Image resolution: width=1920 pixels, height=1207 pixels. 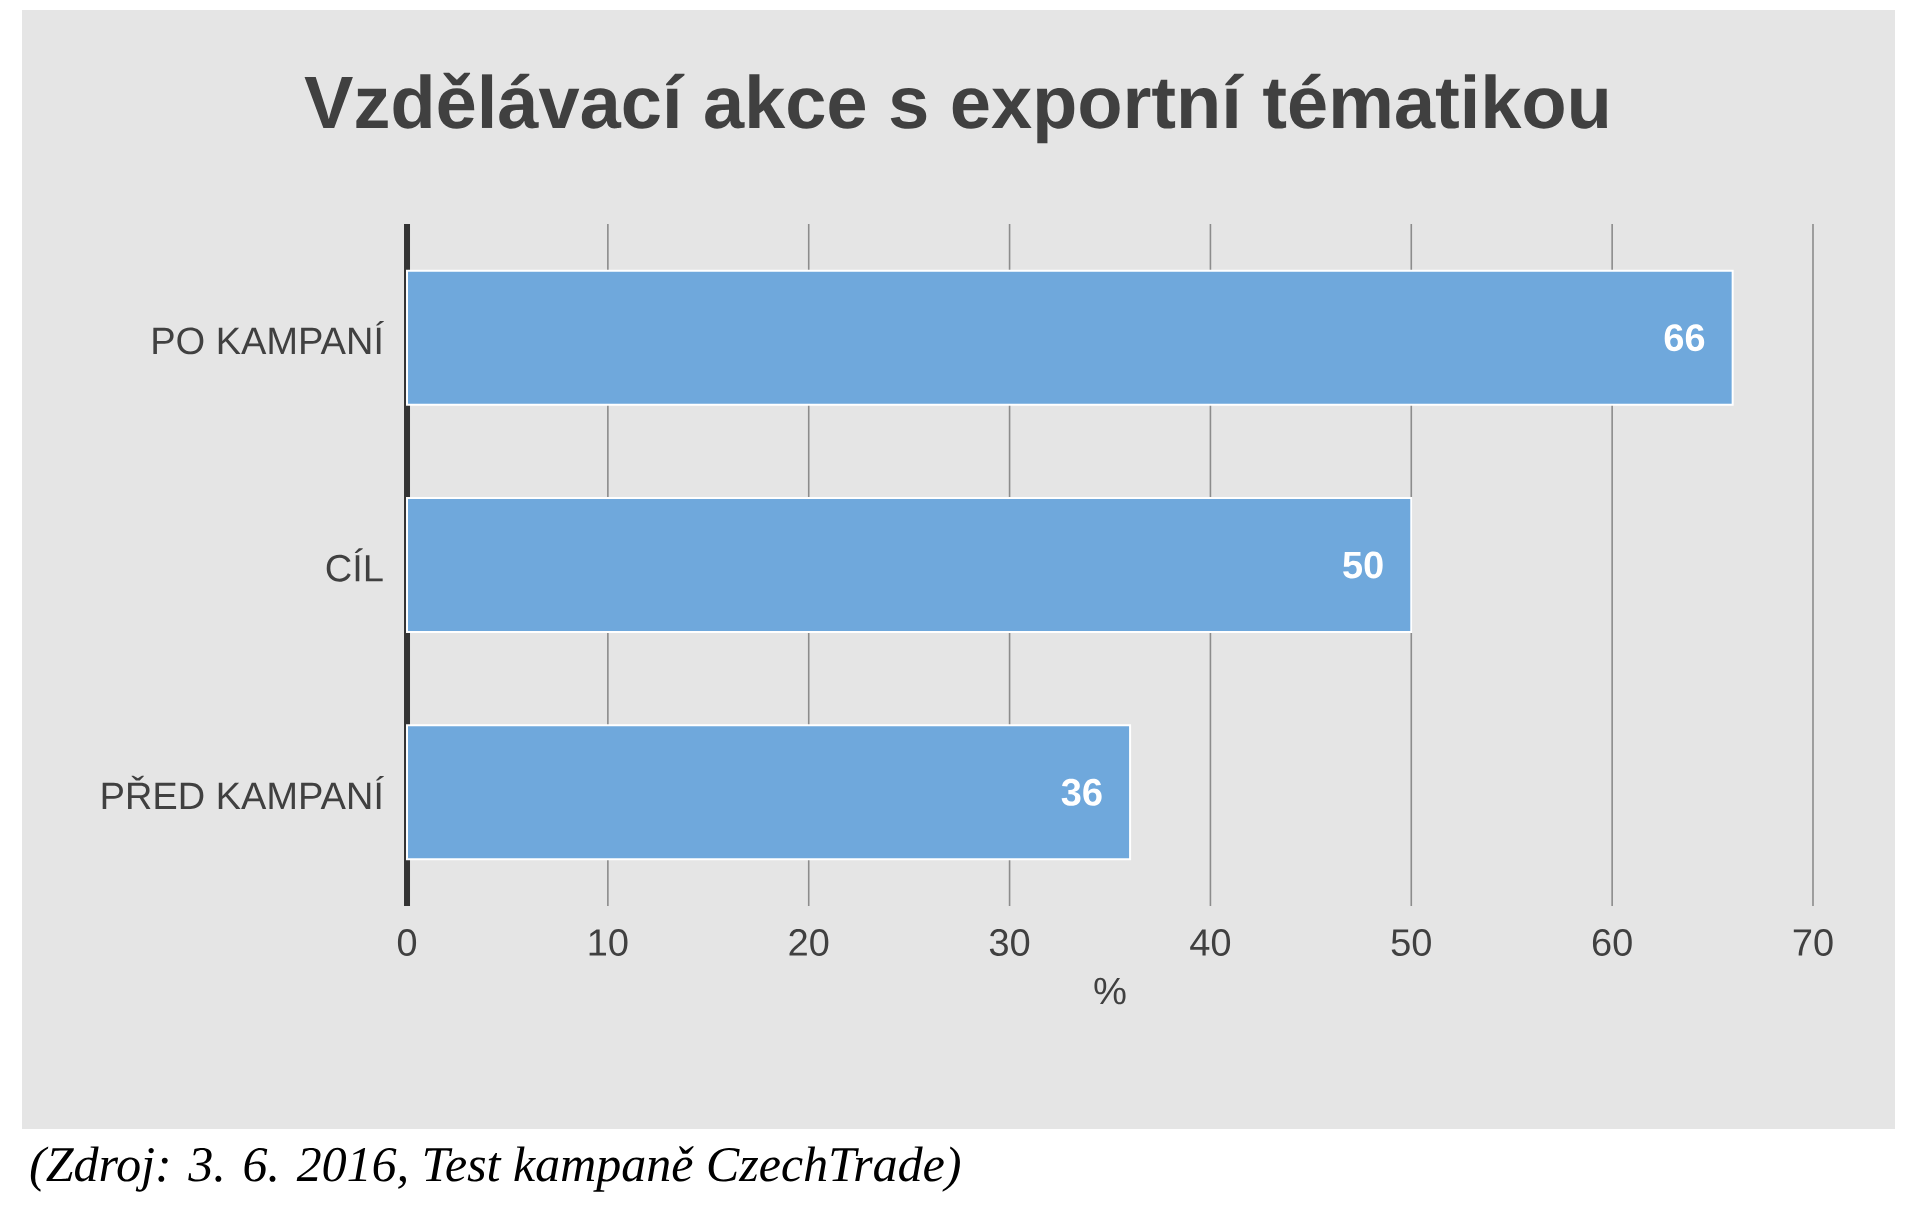 What do you see at coordinates (1009, 942) in the screenshot?
I see `x-tick-label: 30` at bounding box center [1009, 942].